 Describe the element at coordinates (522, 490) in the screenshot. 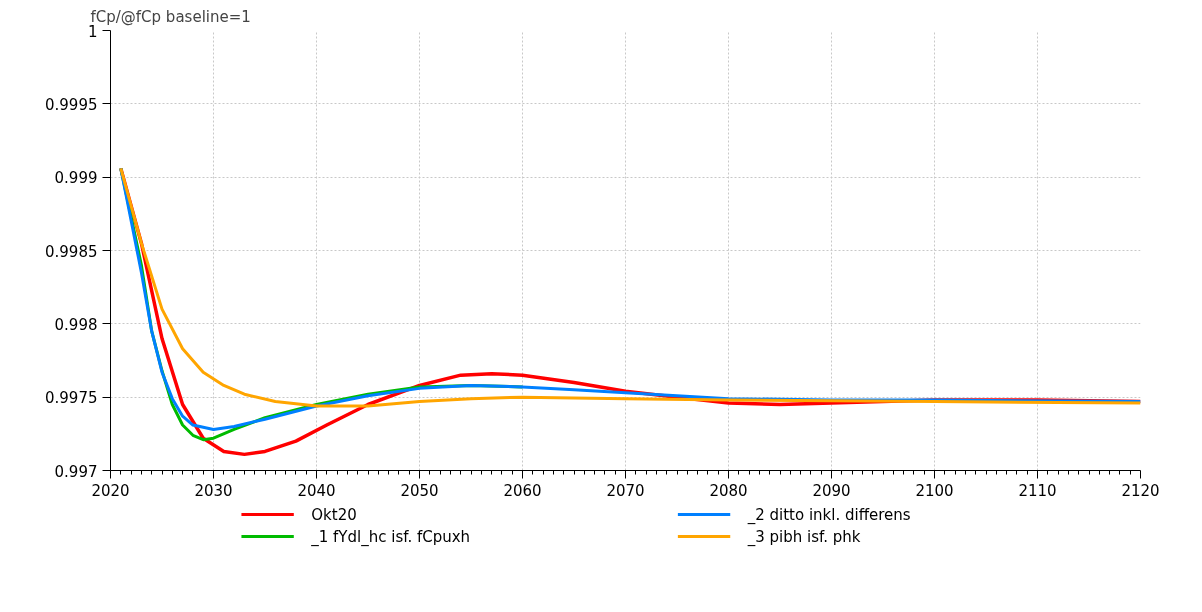

I see `x-tick-label: 2060` at that location.